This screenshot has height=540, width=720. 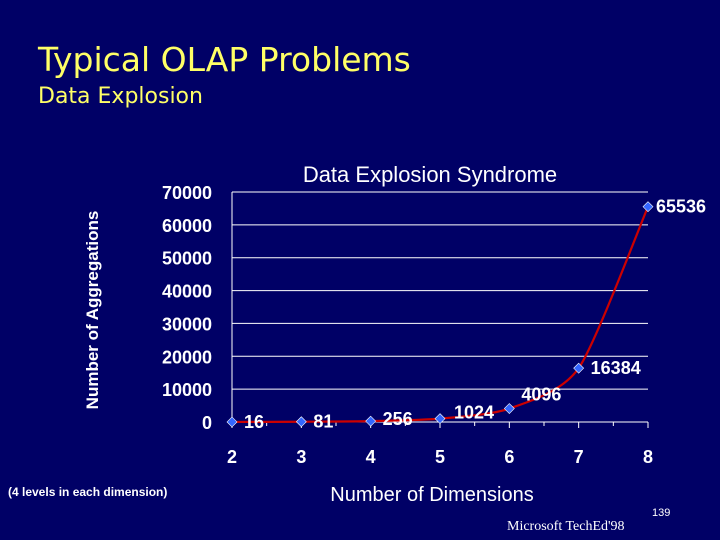 I want to click on footer-brand: Microsoft TechEd'98, so click(x=566, y=526).